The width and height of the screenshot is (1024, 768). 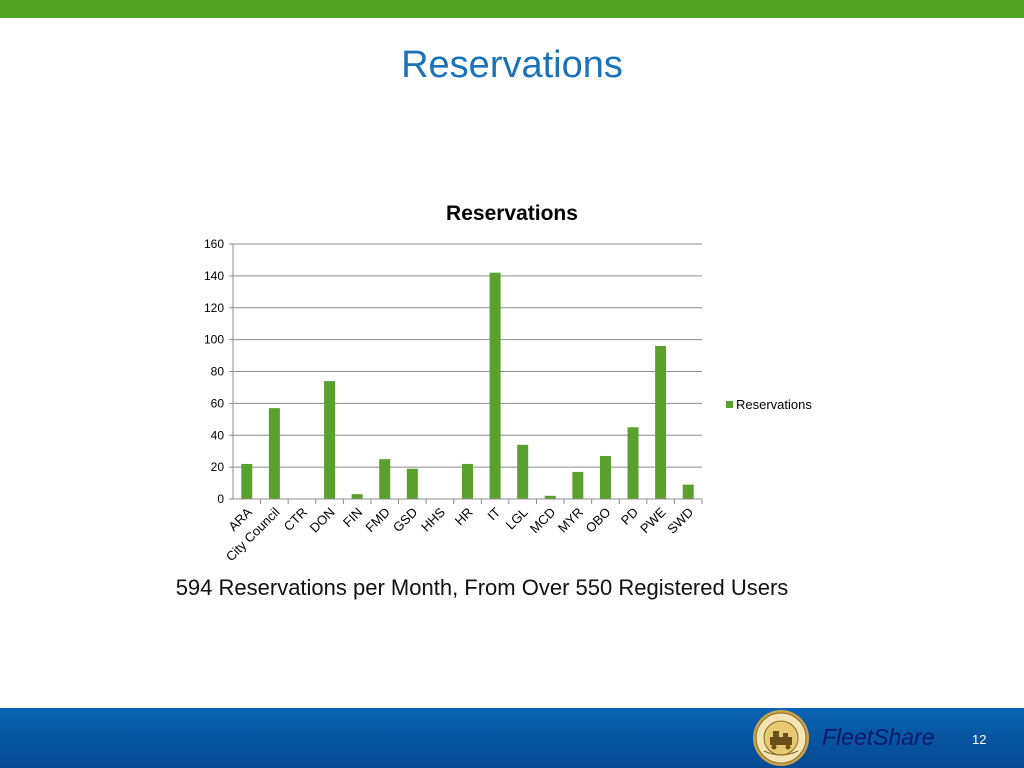 I want to click on x-tick-label: HR, so click(x=464, y=517).